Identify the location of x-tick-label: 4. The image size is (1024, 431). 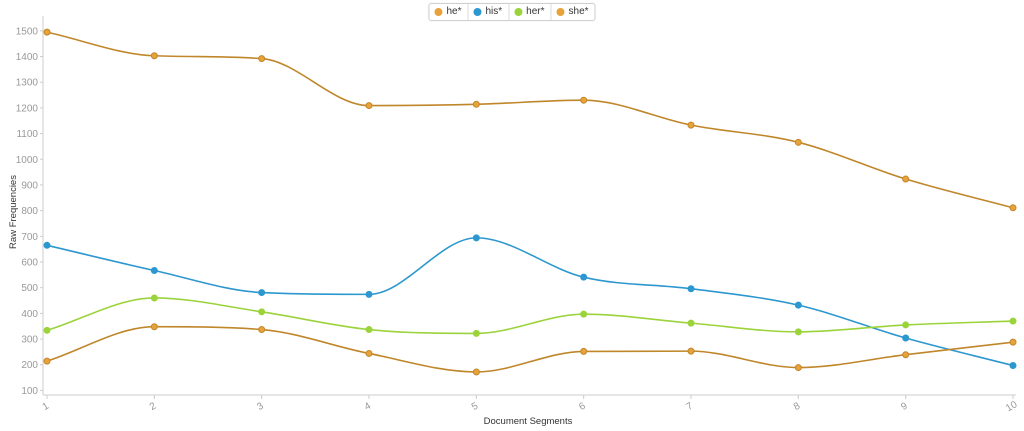
(368, 406).